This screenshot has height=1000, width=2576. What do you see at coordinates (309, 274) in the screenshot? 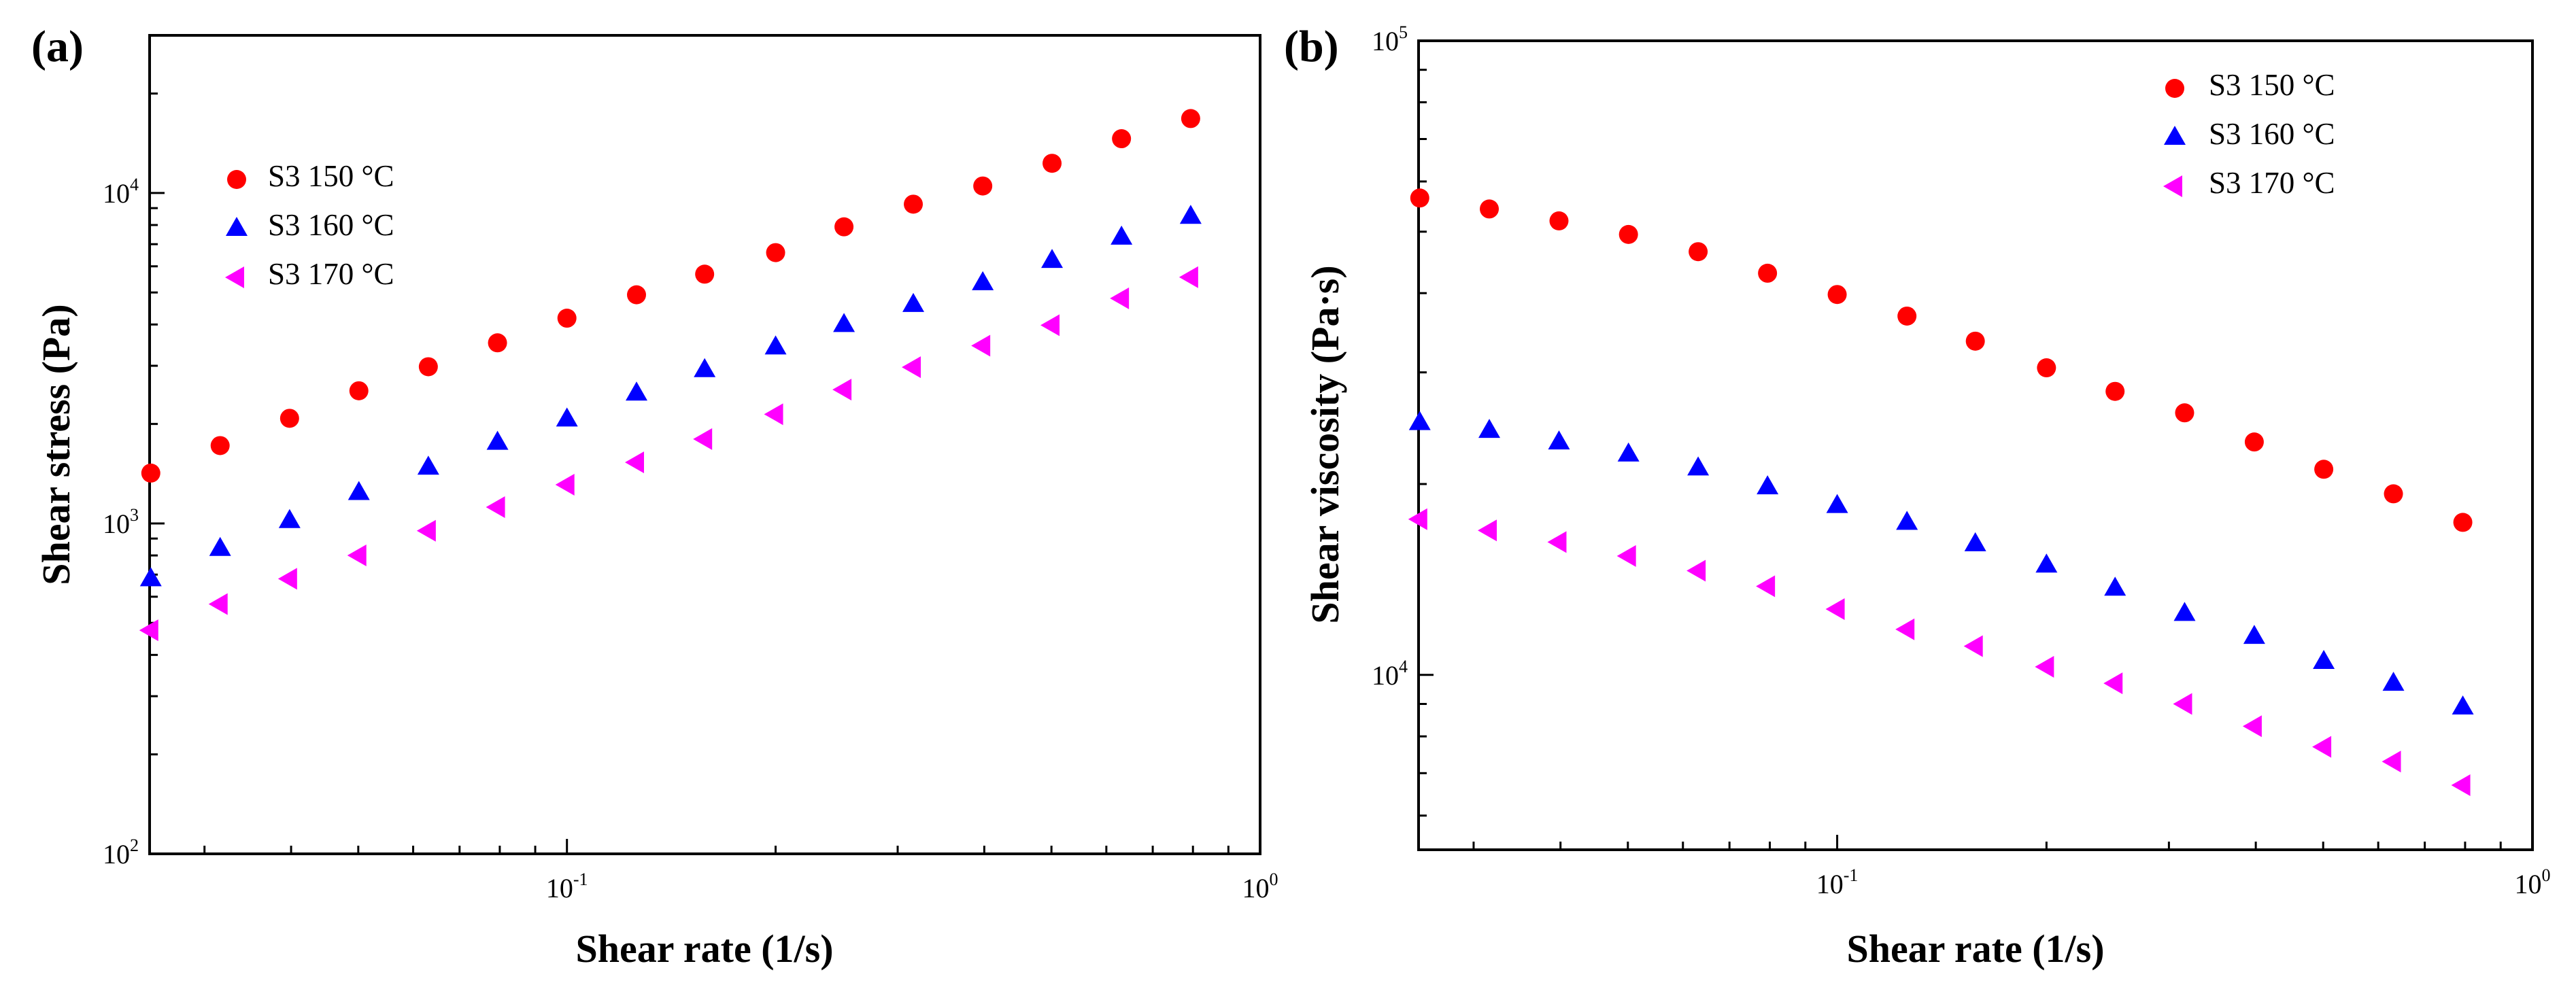
I see `panel-a-legend-item-170: S3 170 °C` at bounding box center [309, 274].